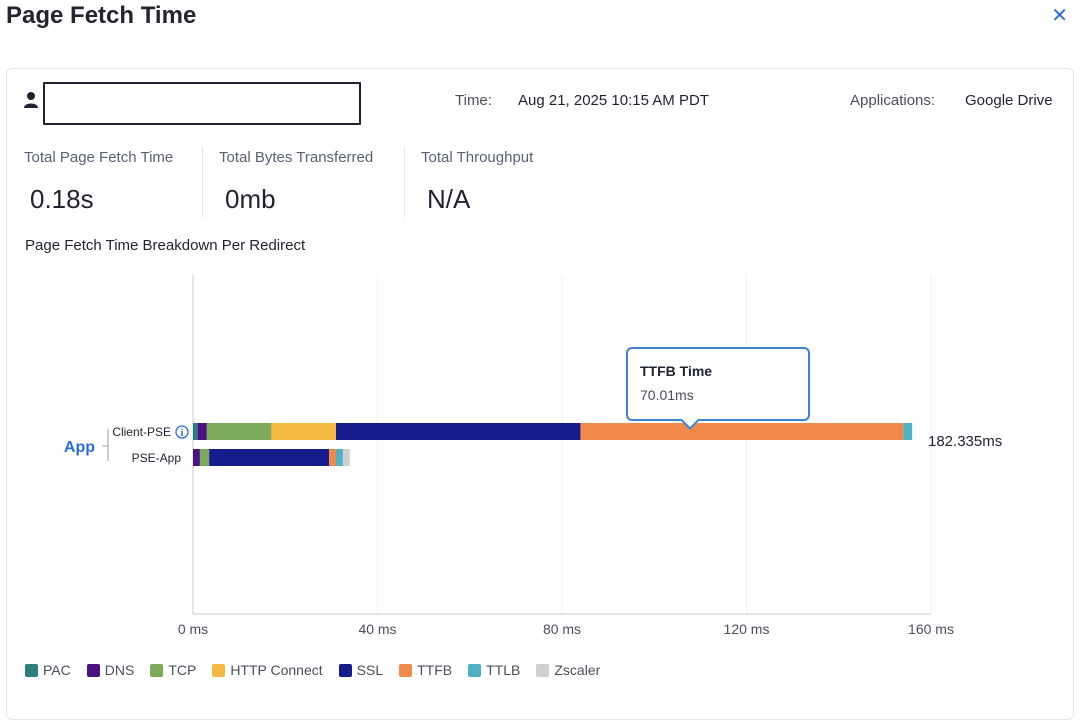  I want to click on applications-value: Google Drive, so click(1009, 100).